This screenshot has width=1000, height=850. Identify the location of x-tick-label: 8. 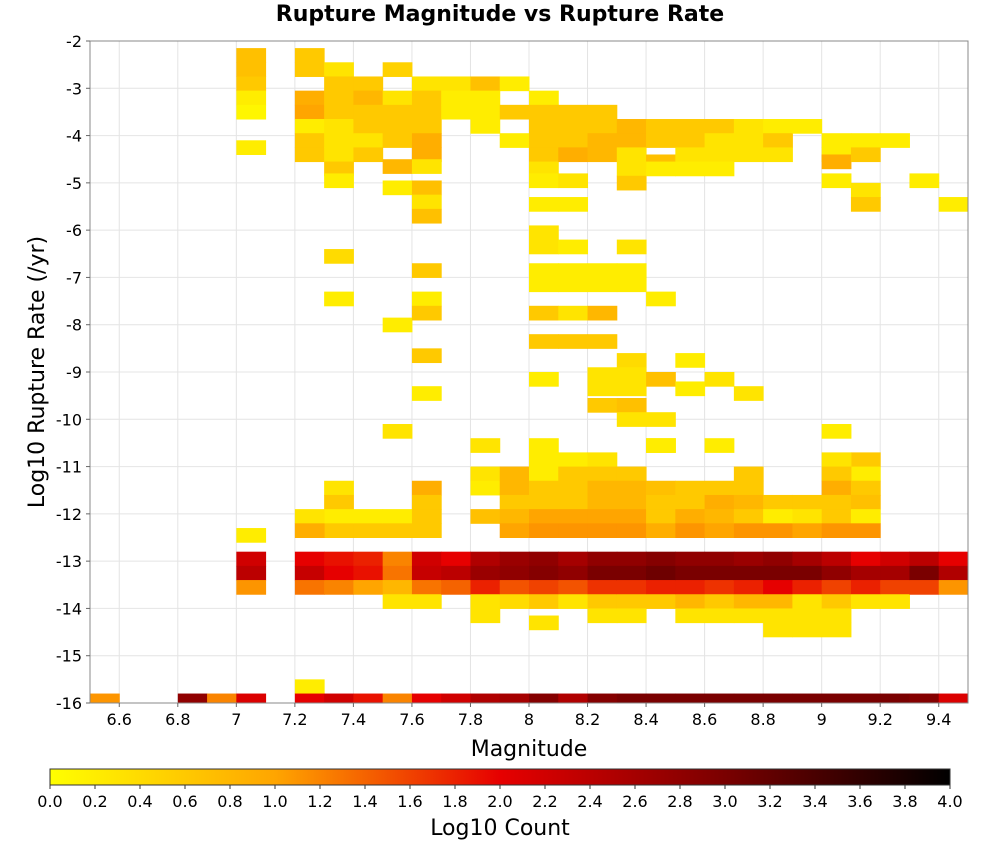
(529, 719).